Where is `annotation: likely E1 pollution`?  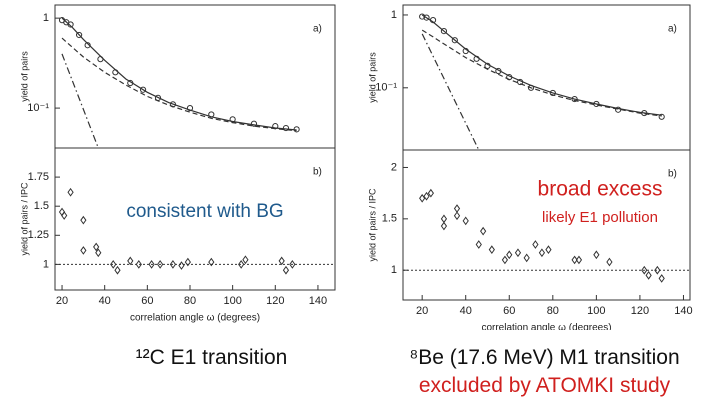
annotation: likely E1 pollution is located at coordinates (600, 217).